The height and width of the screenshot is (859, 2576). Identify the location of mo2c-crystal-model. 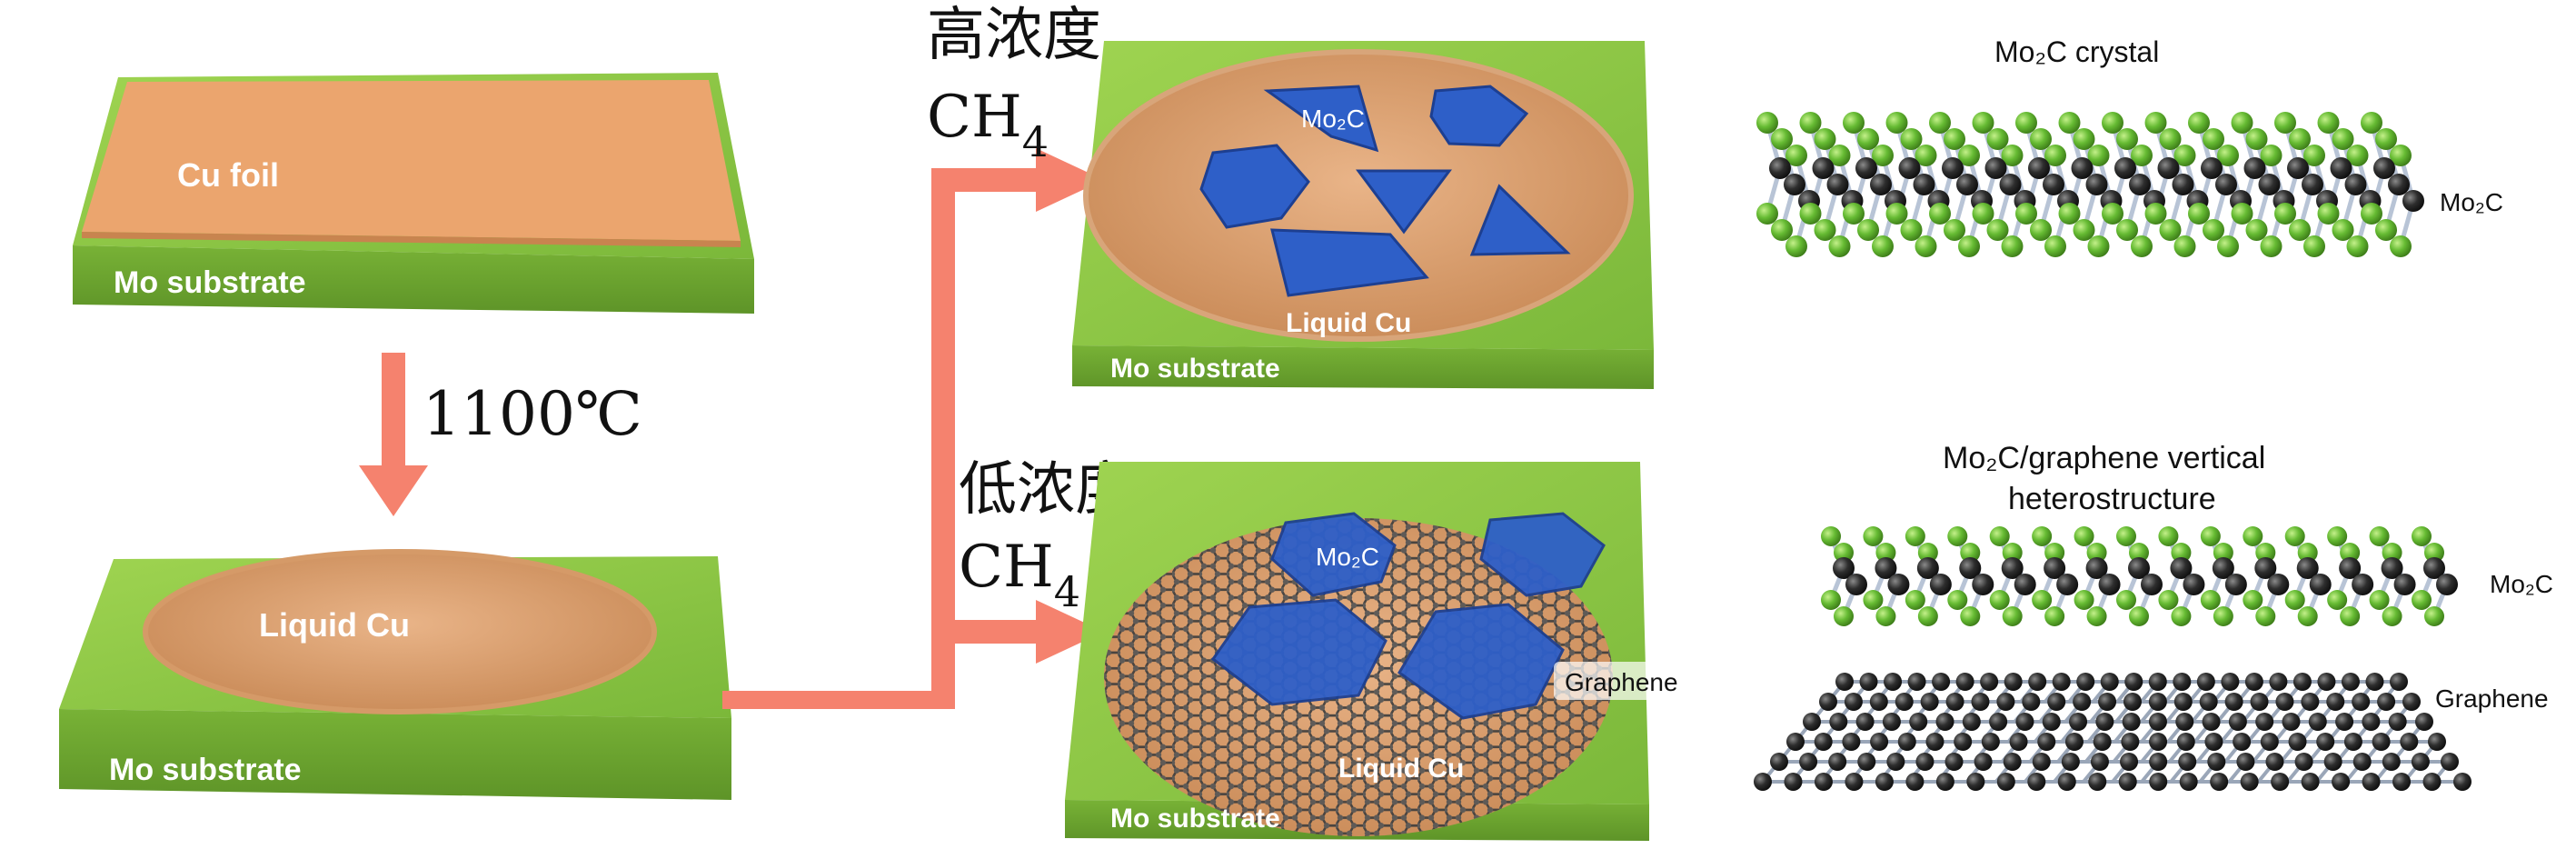
(2090, 184).